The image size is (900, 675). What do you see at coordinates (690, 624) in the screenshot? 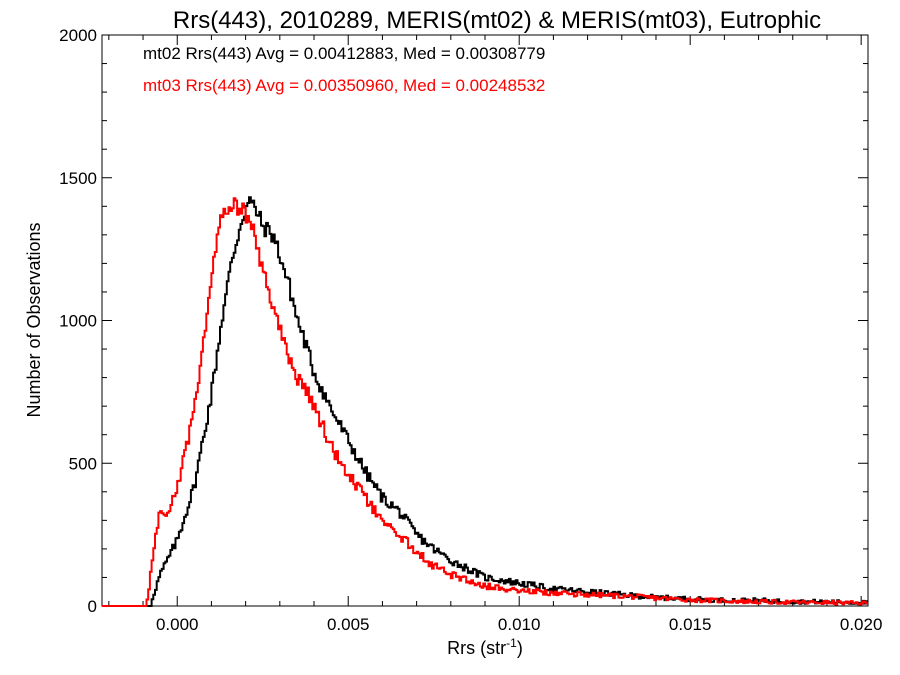
I see `x-tick-label: 0.015` at bounding box center [690, 624].